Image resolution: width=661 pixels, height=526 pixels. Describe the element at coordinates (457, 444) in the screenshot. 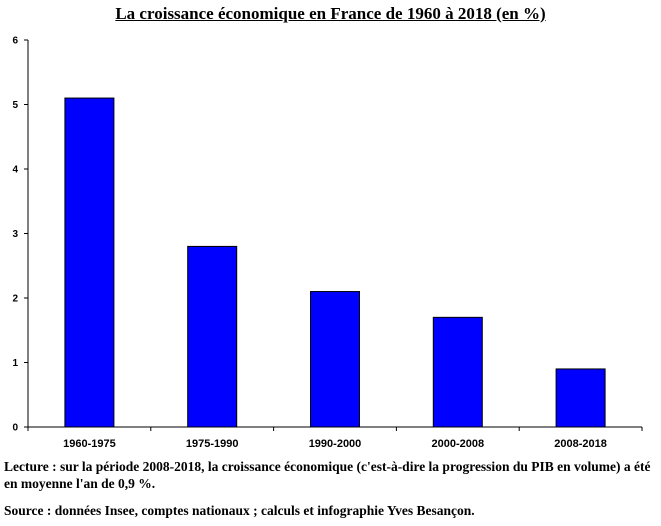

I see `x-category-label: 2000-2008` at that location.